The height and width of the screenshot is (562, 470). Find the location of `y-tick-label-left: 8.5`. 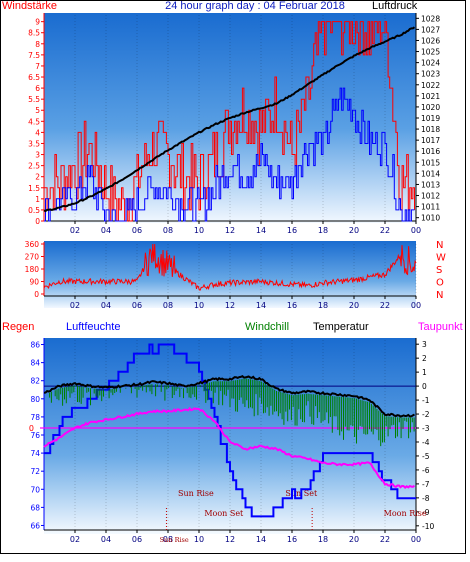

y-tick-label-left: 8.5 is located at coordinates (34, 33).